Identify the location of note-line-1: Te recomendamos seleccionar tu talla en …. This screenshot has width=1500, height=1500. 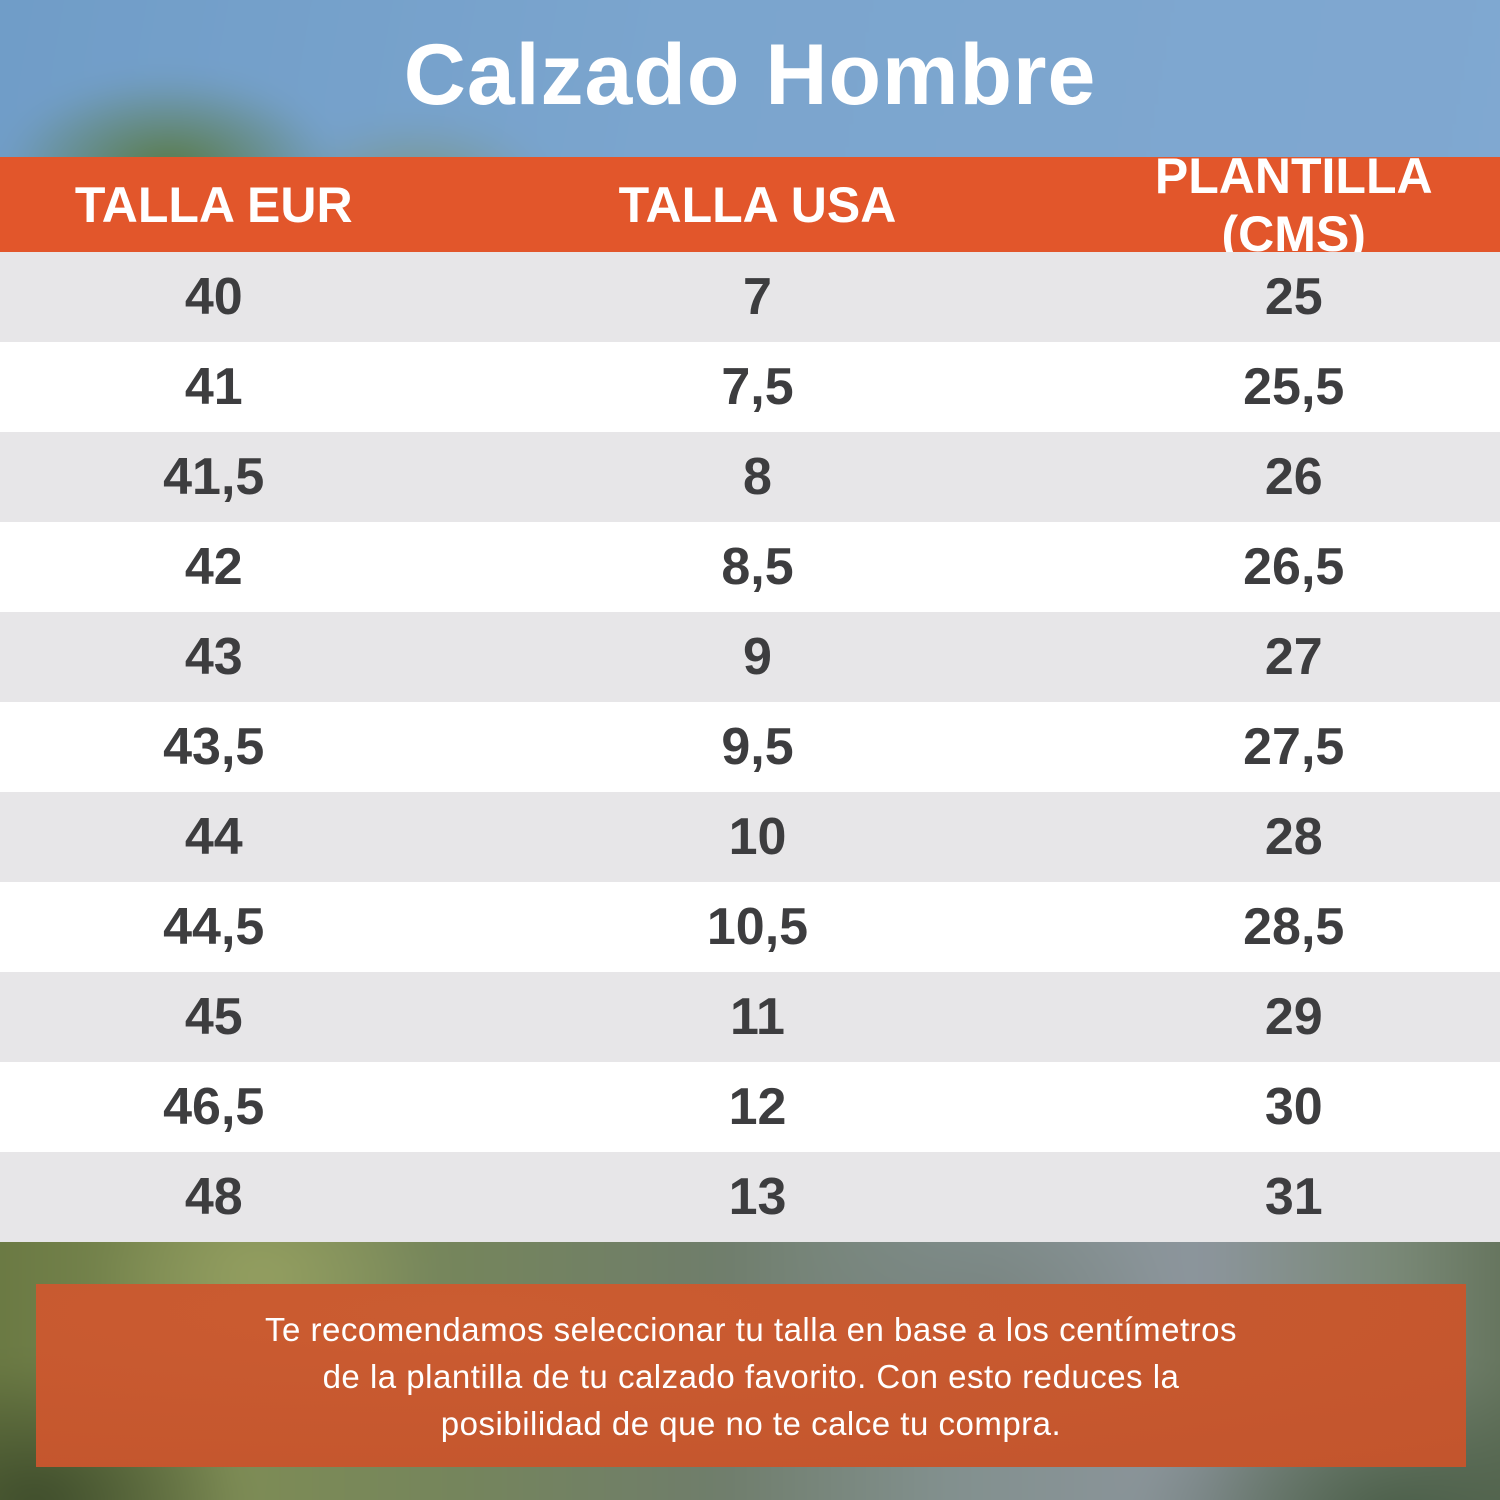
(751, 1329).